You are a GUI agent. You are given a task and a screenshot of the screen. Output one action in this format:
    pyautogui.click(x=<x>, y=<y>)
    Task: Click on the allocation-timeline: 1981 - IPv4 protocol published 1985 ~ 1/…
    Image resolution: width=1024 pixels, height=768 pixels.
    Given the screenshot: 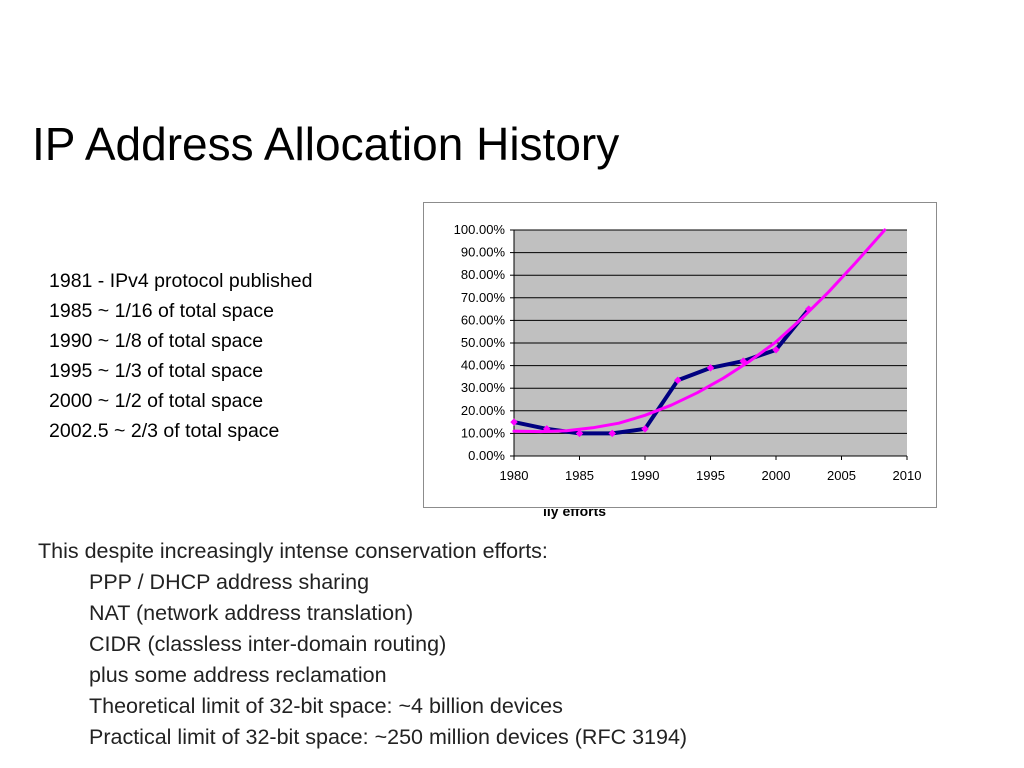 What is the action you would take?
    pyautogui.click(x=180, y=356)
    